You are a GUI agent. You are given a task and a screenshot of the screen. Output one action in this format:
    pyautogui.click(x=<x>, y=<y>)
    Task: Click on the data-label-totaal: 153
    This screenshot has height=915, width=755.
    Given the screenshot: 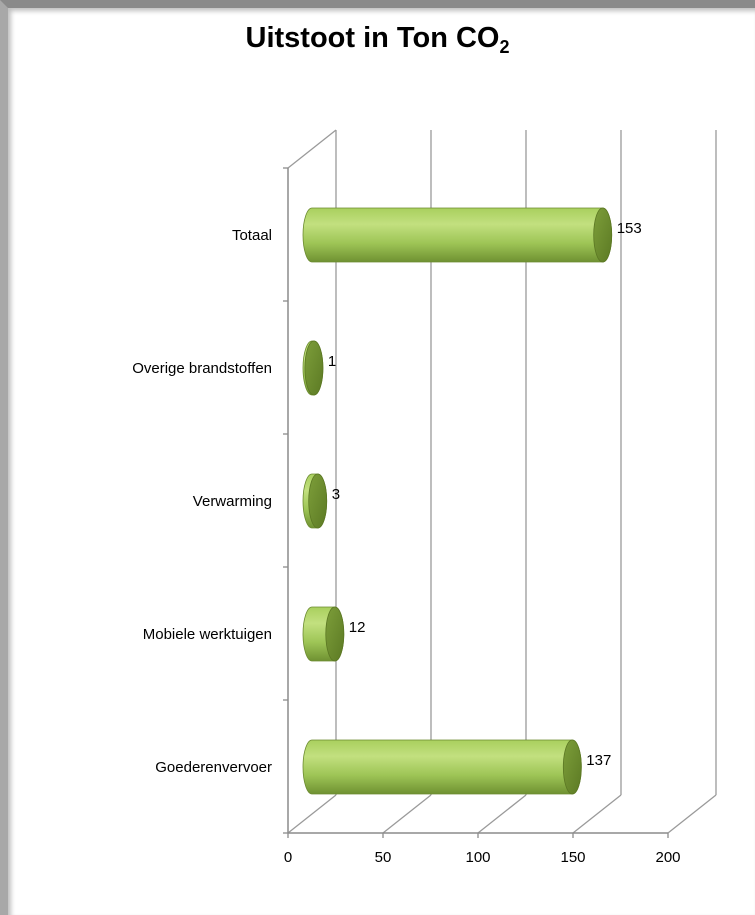 What is the action you would take?
    pyautogui.click(x=629, y=228)
    